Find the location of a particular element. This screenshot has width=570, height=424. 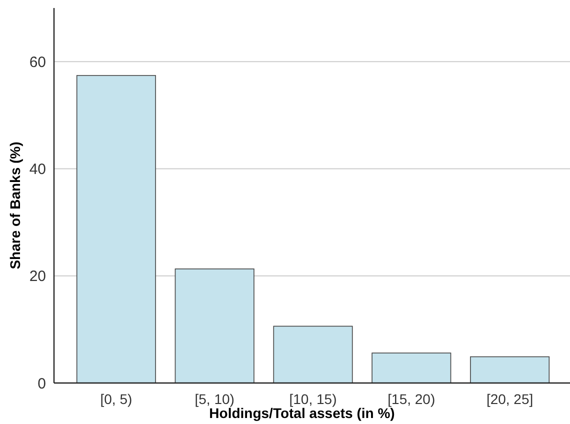

y-tick-label: 0 is located at coordinates (42, 383).